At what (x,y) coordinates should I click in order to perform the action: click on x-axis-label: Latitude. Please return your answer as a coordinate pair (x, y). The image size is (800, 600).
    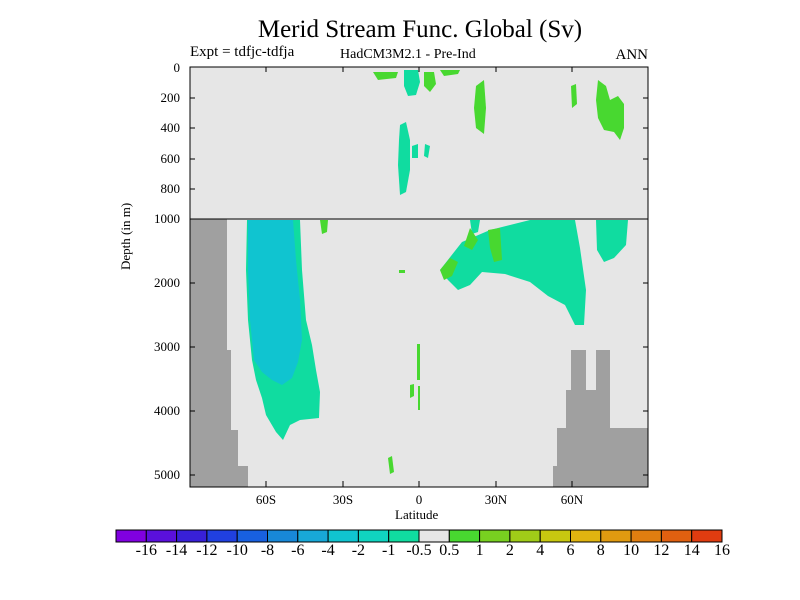
    Looking at the image, I should click on (417, 514).